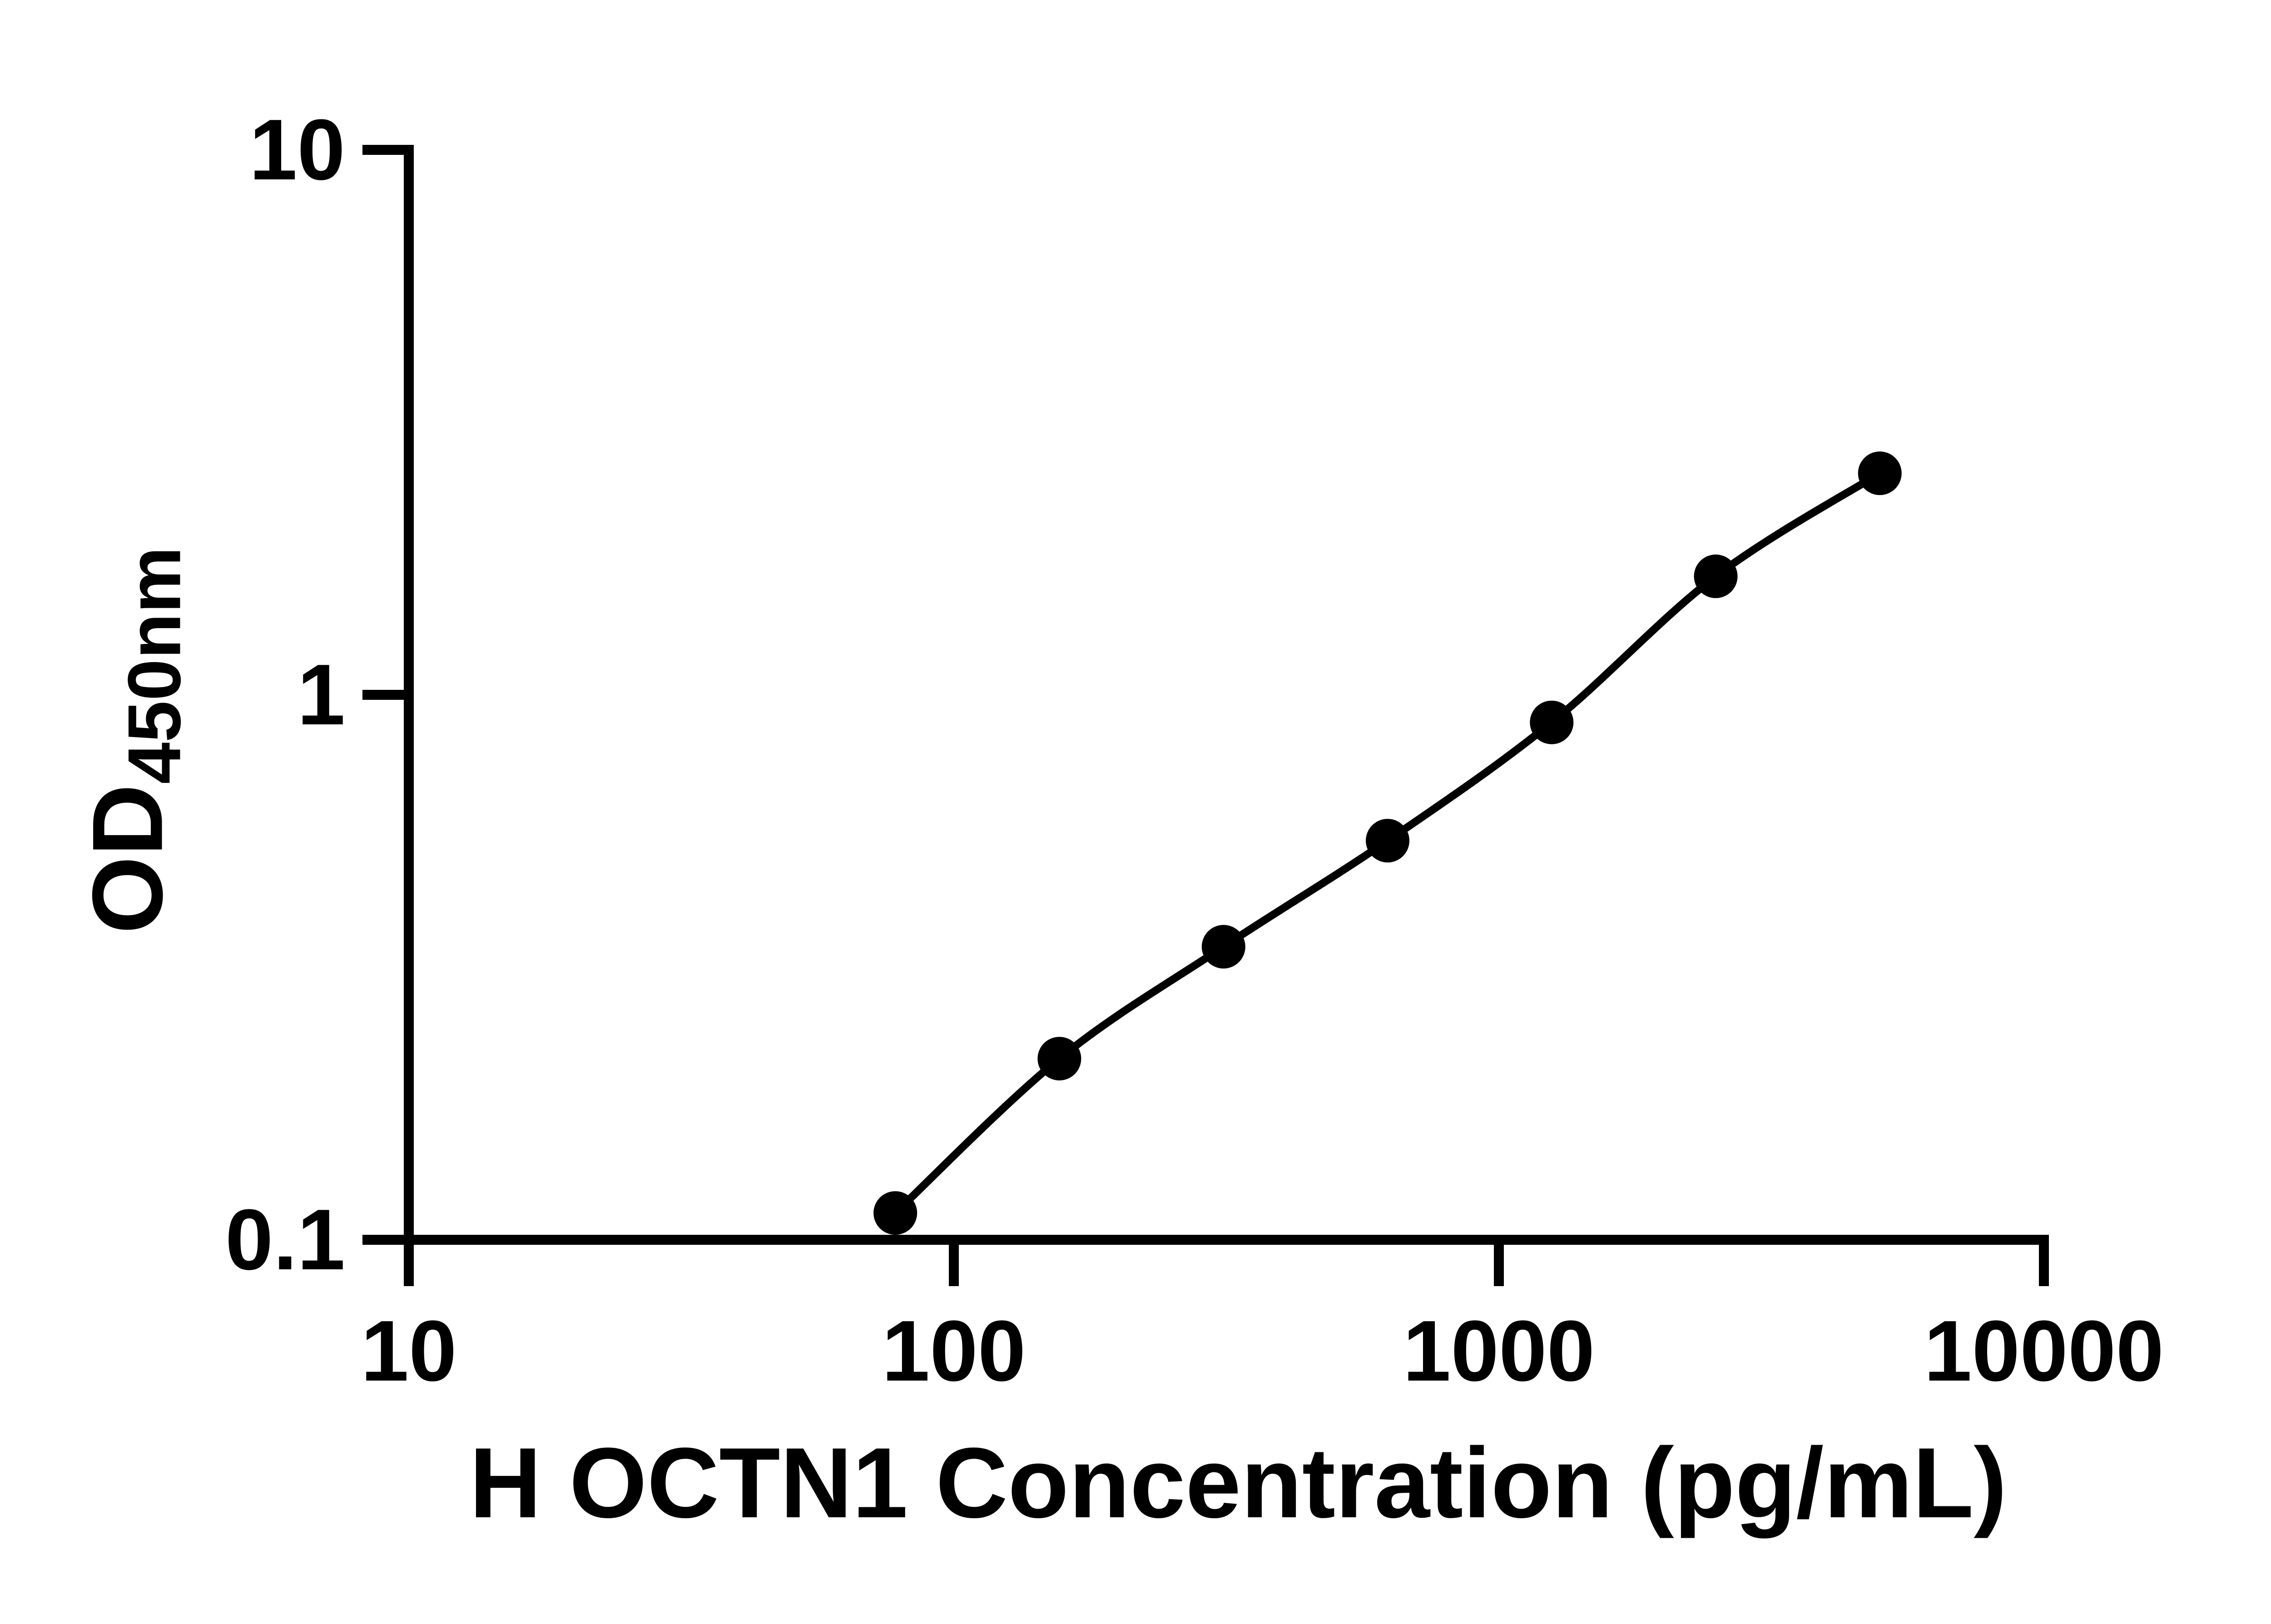  What do you see at coordinates (409, 1351) in the screenshot?
I see `x-tick-label: 10` at bounding box center [409, 1351].